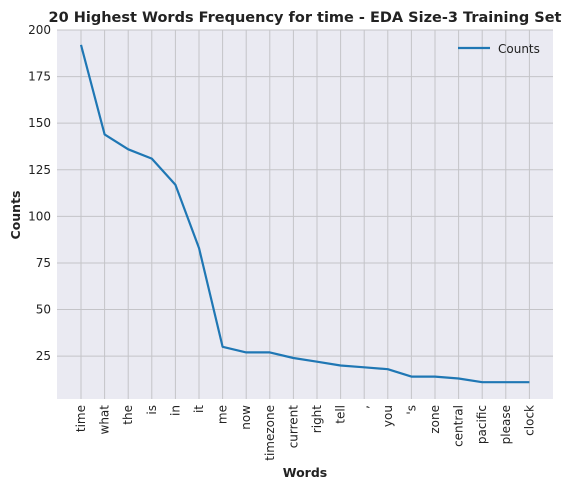 The height and width of the screenshot is (490, 564). I want to click on x-tick-label: now, so click(246, 417).